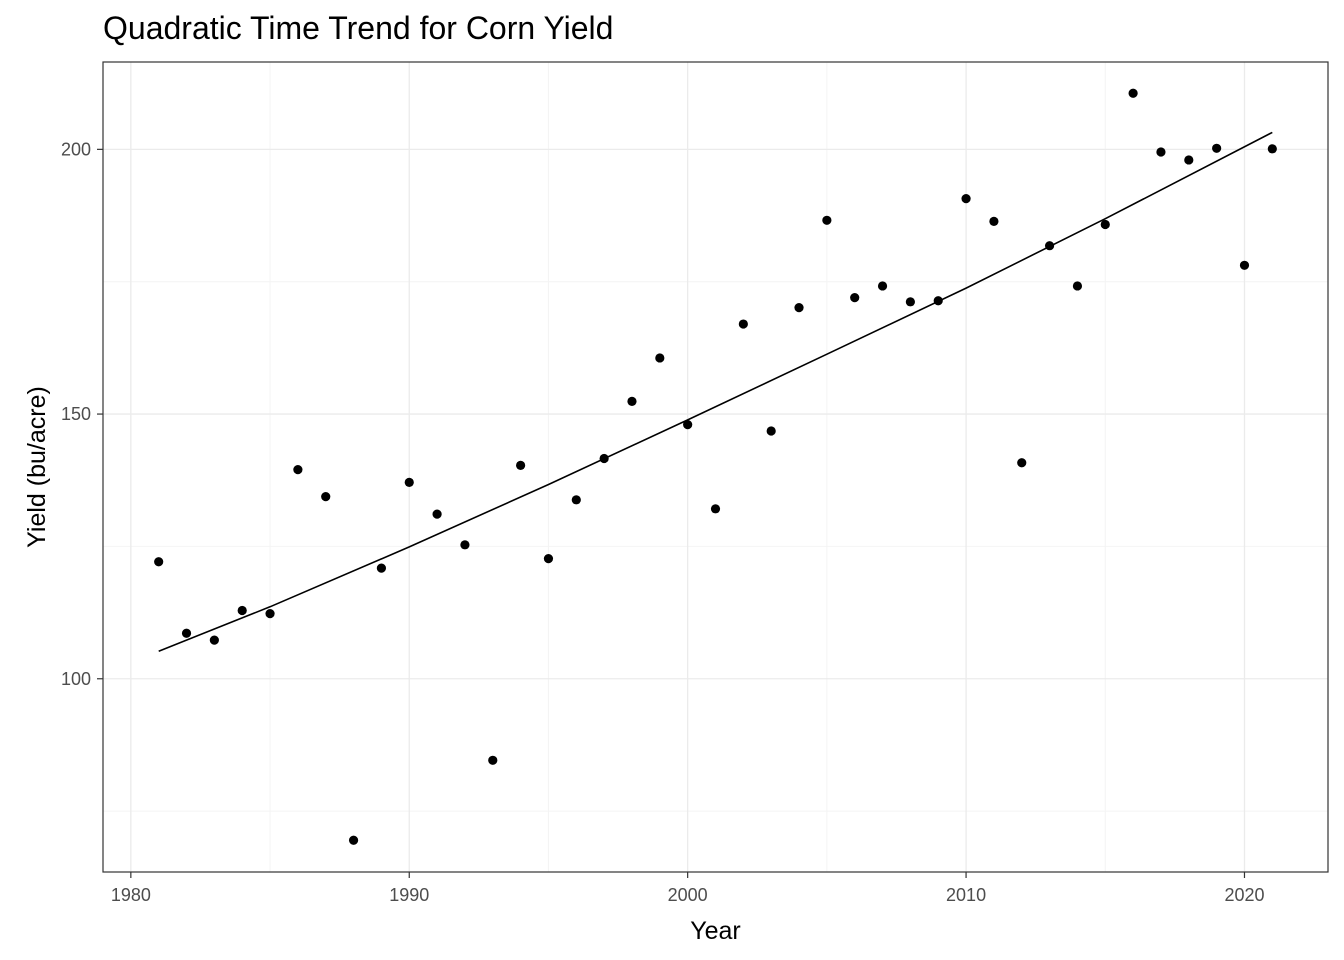 This screenshot has height=960, width=1344. What do you see at coordinates (358, 28) in the screenshot?
I see `chart-title: Quadratic Time Trend for Corn Yield` at bounding box center [358, 28].